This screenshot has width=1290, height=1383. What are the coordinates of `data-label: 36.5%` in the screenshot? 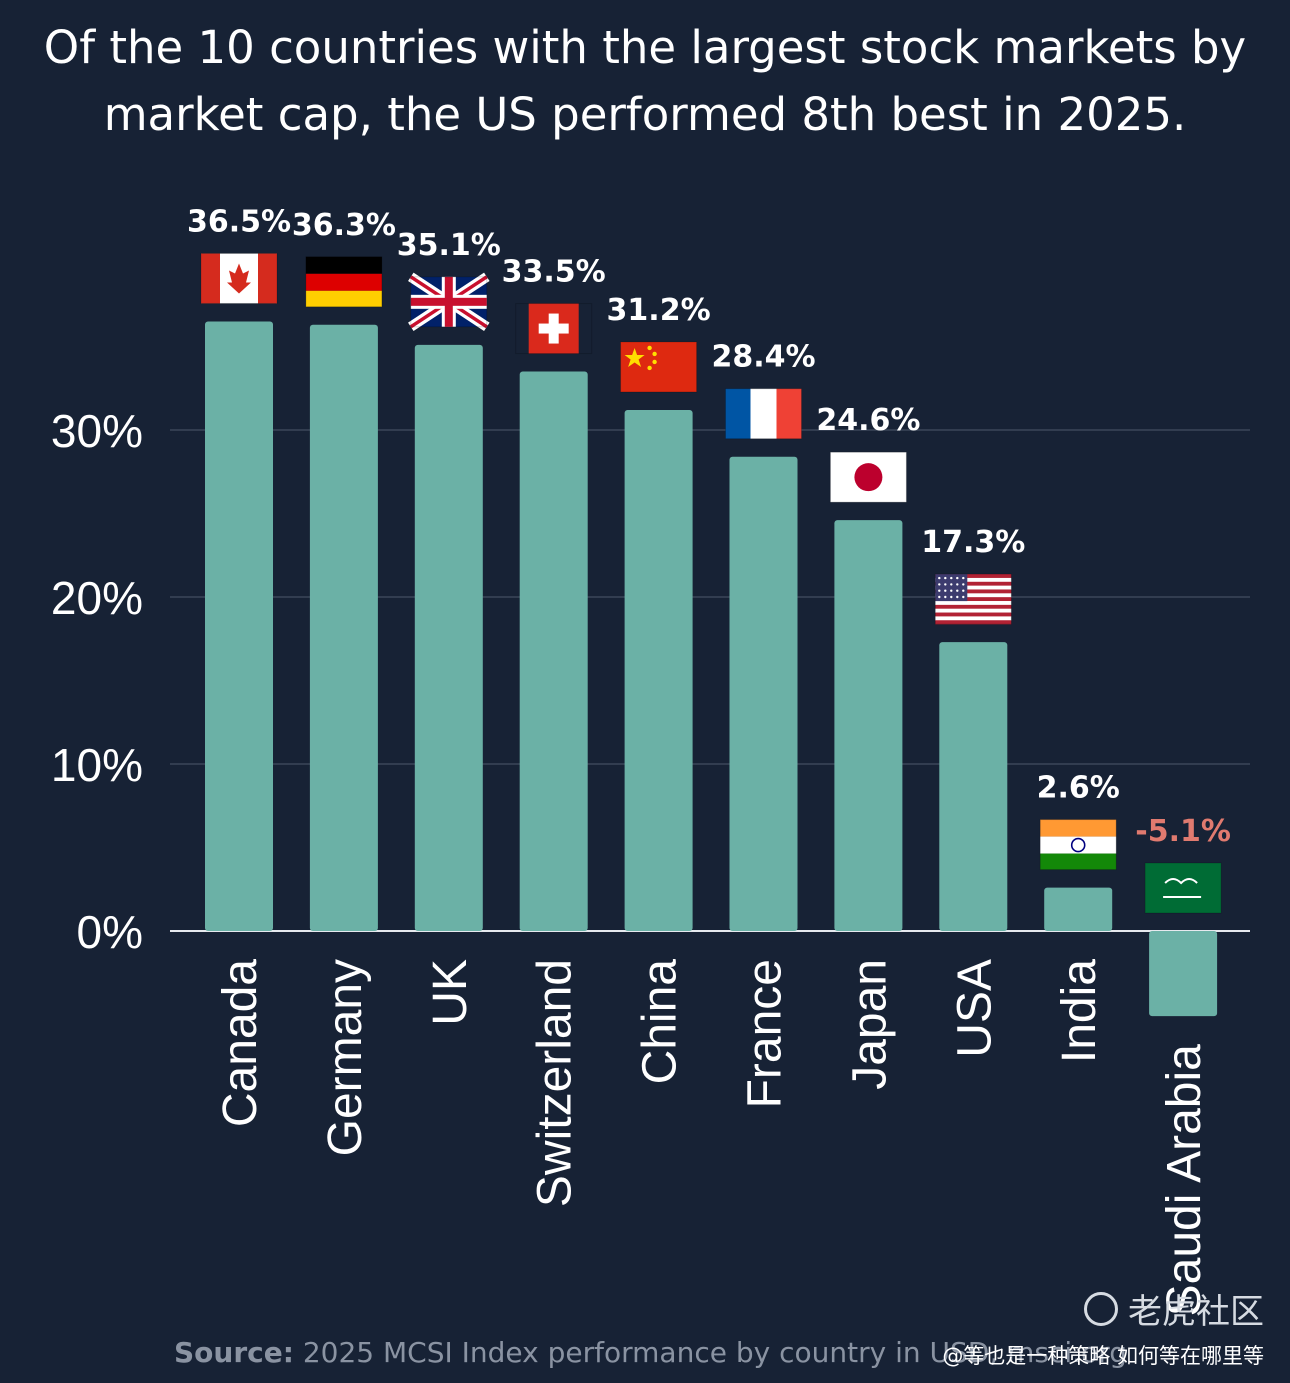 It's located at (239, 221).